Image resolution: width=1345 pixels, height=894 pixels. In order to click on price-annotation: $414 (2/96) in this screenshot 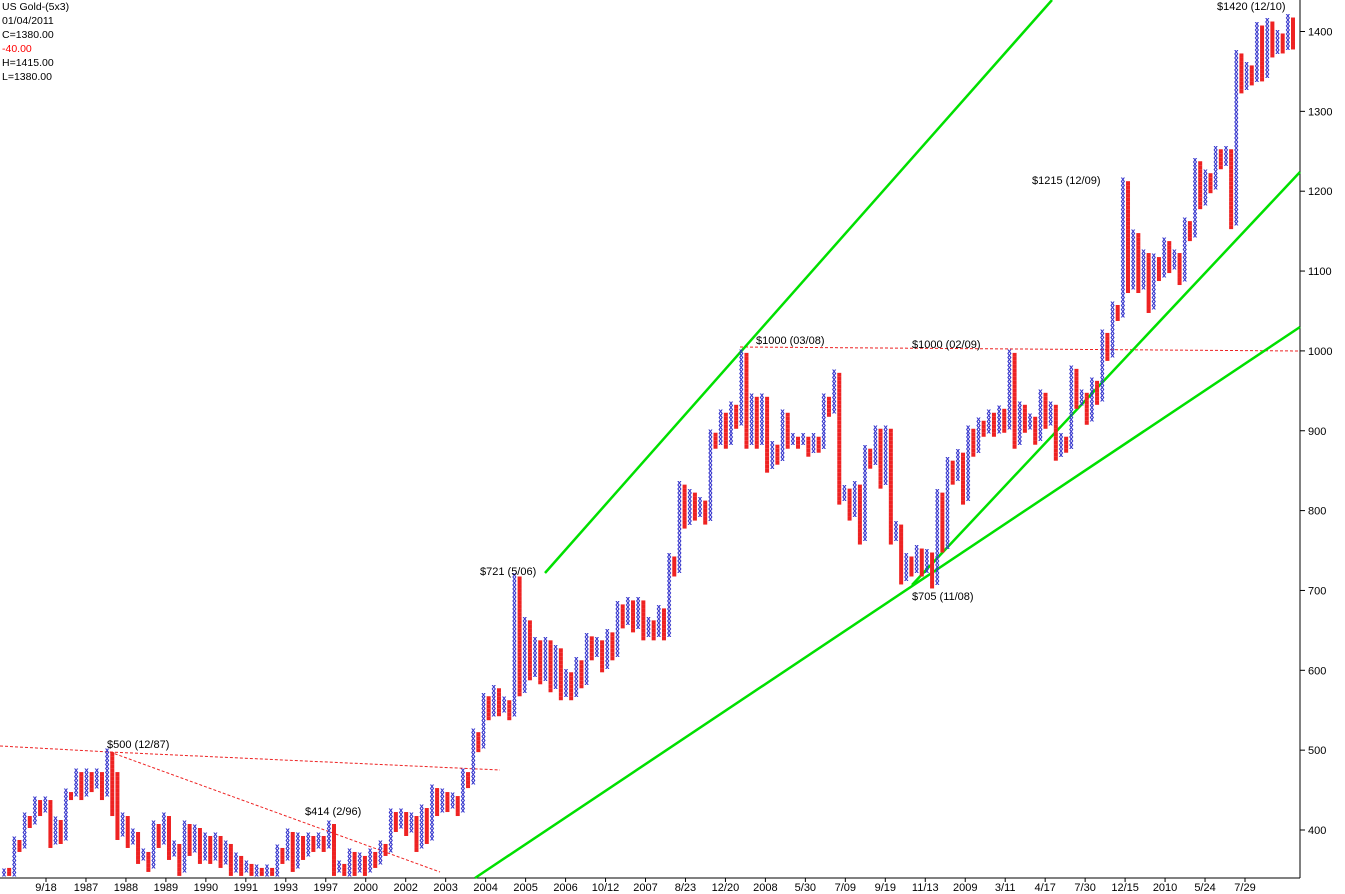, I will do `click(333, 812)`.